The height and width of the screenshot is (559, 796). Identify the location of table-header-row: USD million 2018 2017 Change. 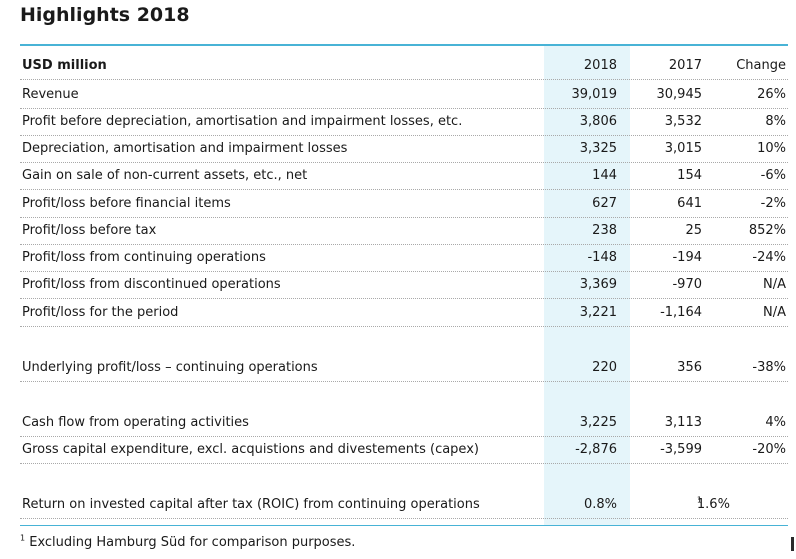
(404, 66).